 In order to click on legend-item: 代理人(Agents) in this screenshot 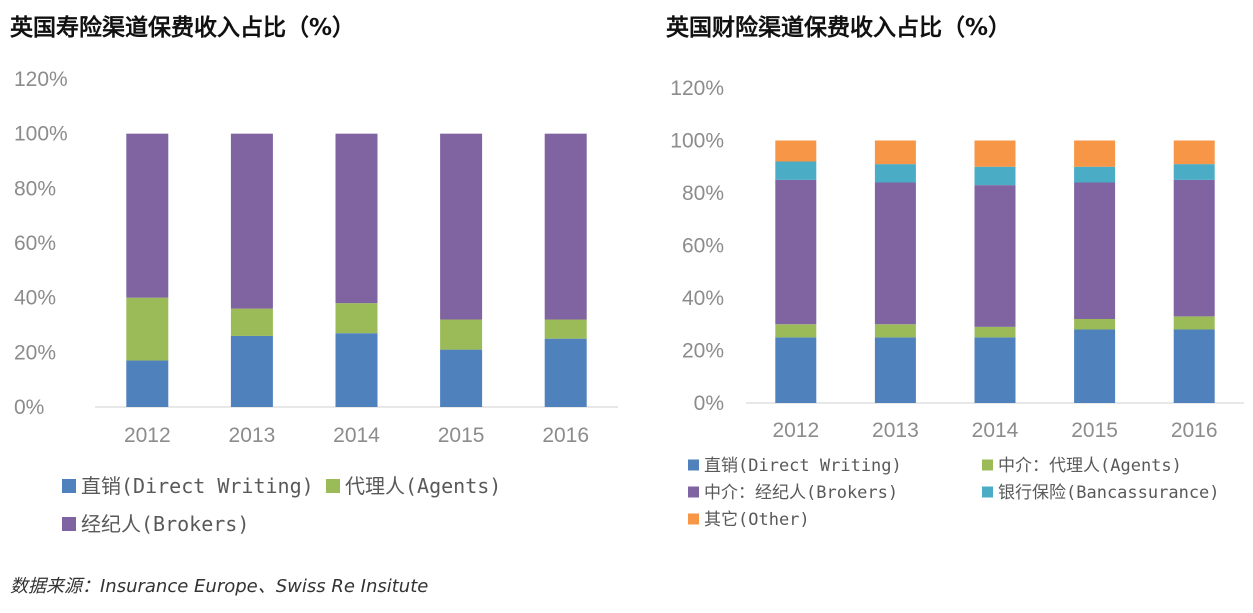, I will do `click(413, 486)`.